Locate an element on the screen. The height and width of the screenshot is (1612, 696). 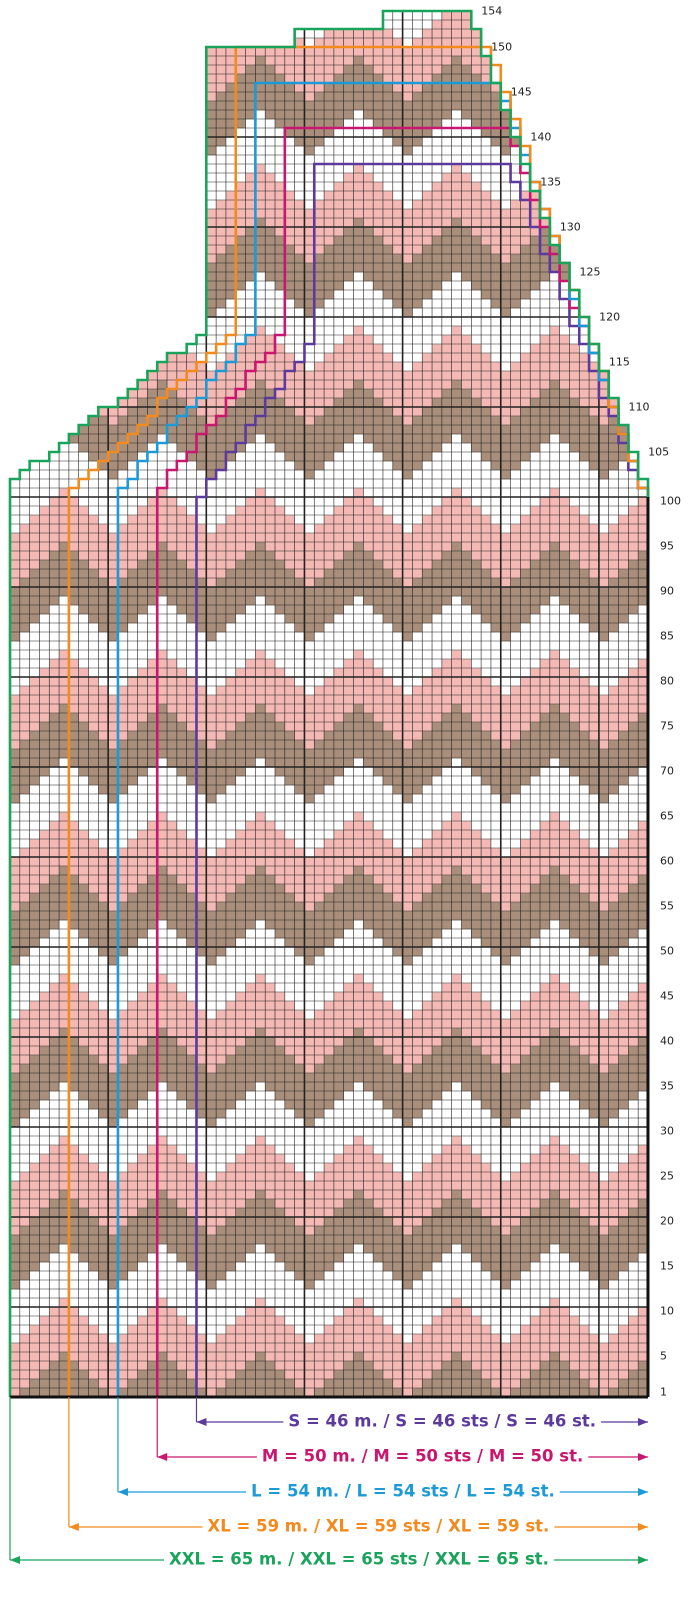
size-label: XL = 59 m. / XL = 59 sts / XL = 59 st. is located at coordinates (379, 1526).